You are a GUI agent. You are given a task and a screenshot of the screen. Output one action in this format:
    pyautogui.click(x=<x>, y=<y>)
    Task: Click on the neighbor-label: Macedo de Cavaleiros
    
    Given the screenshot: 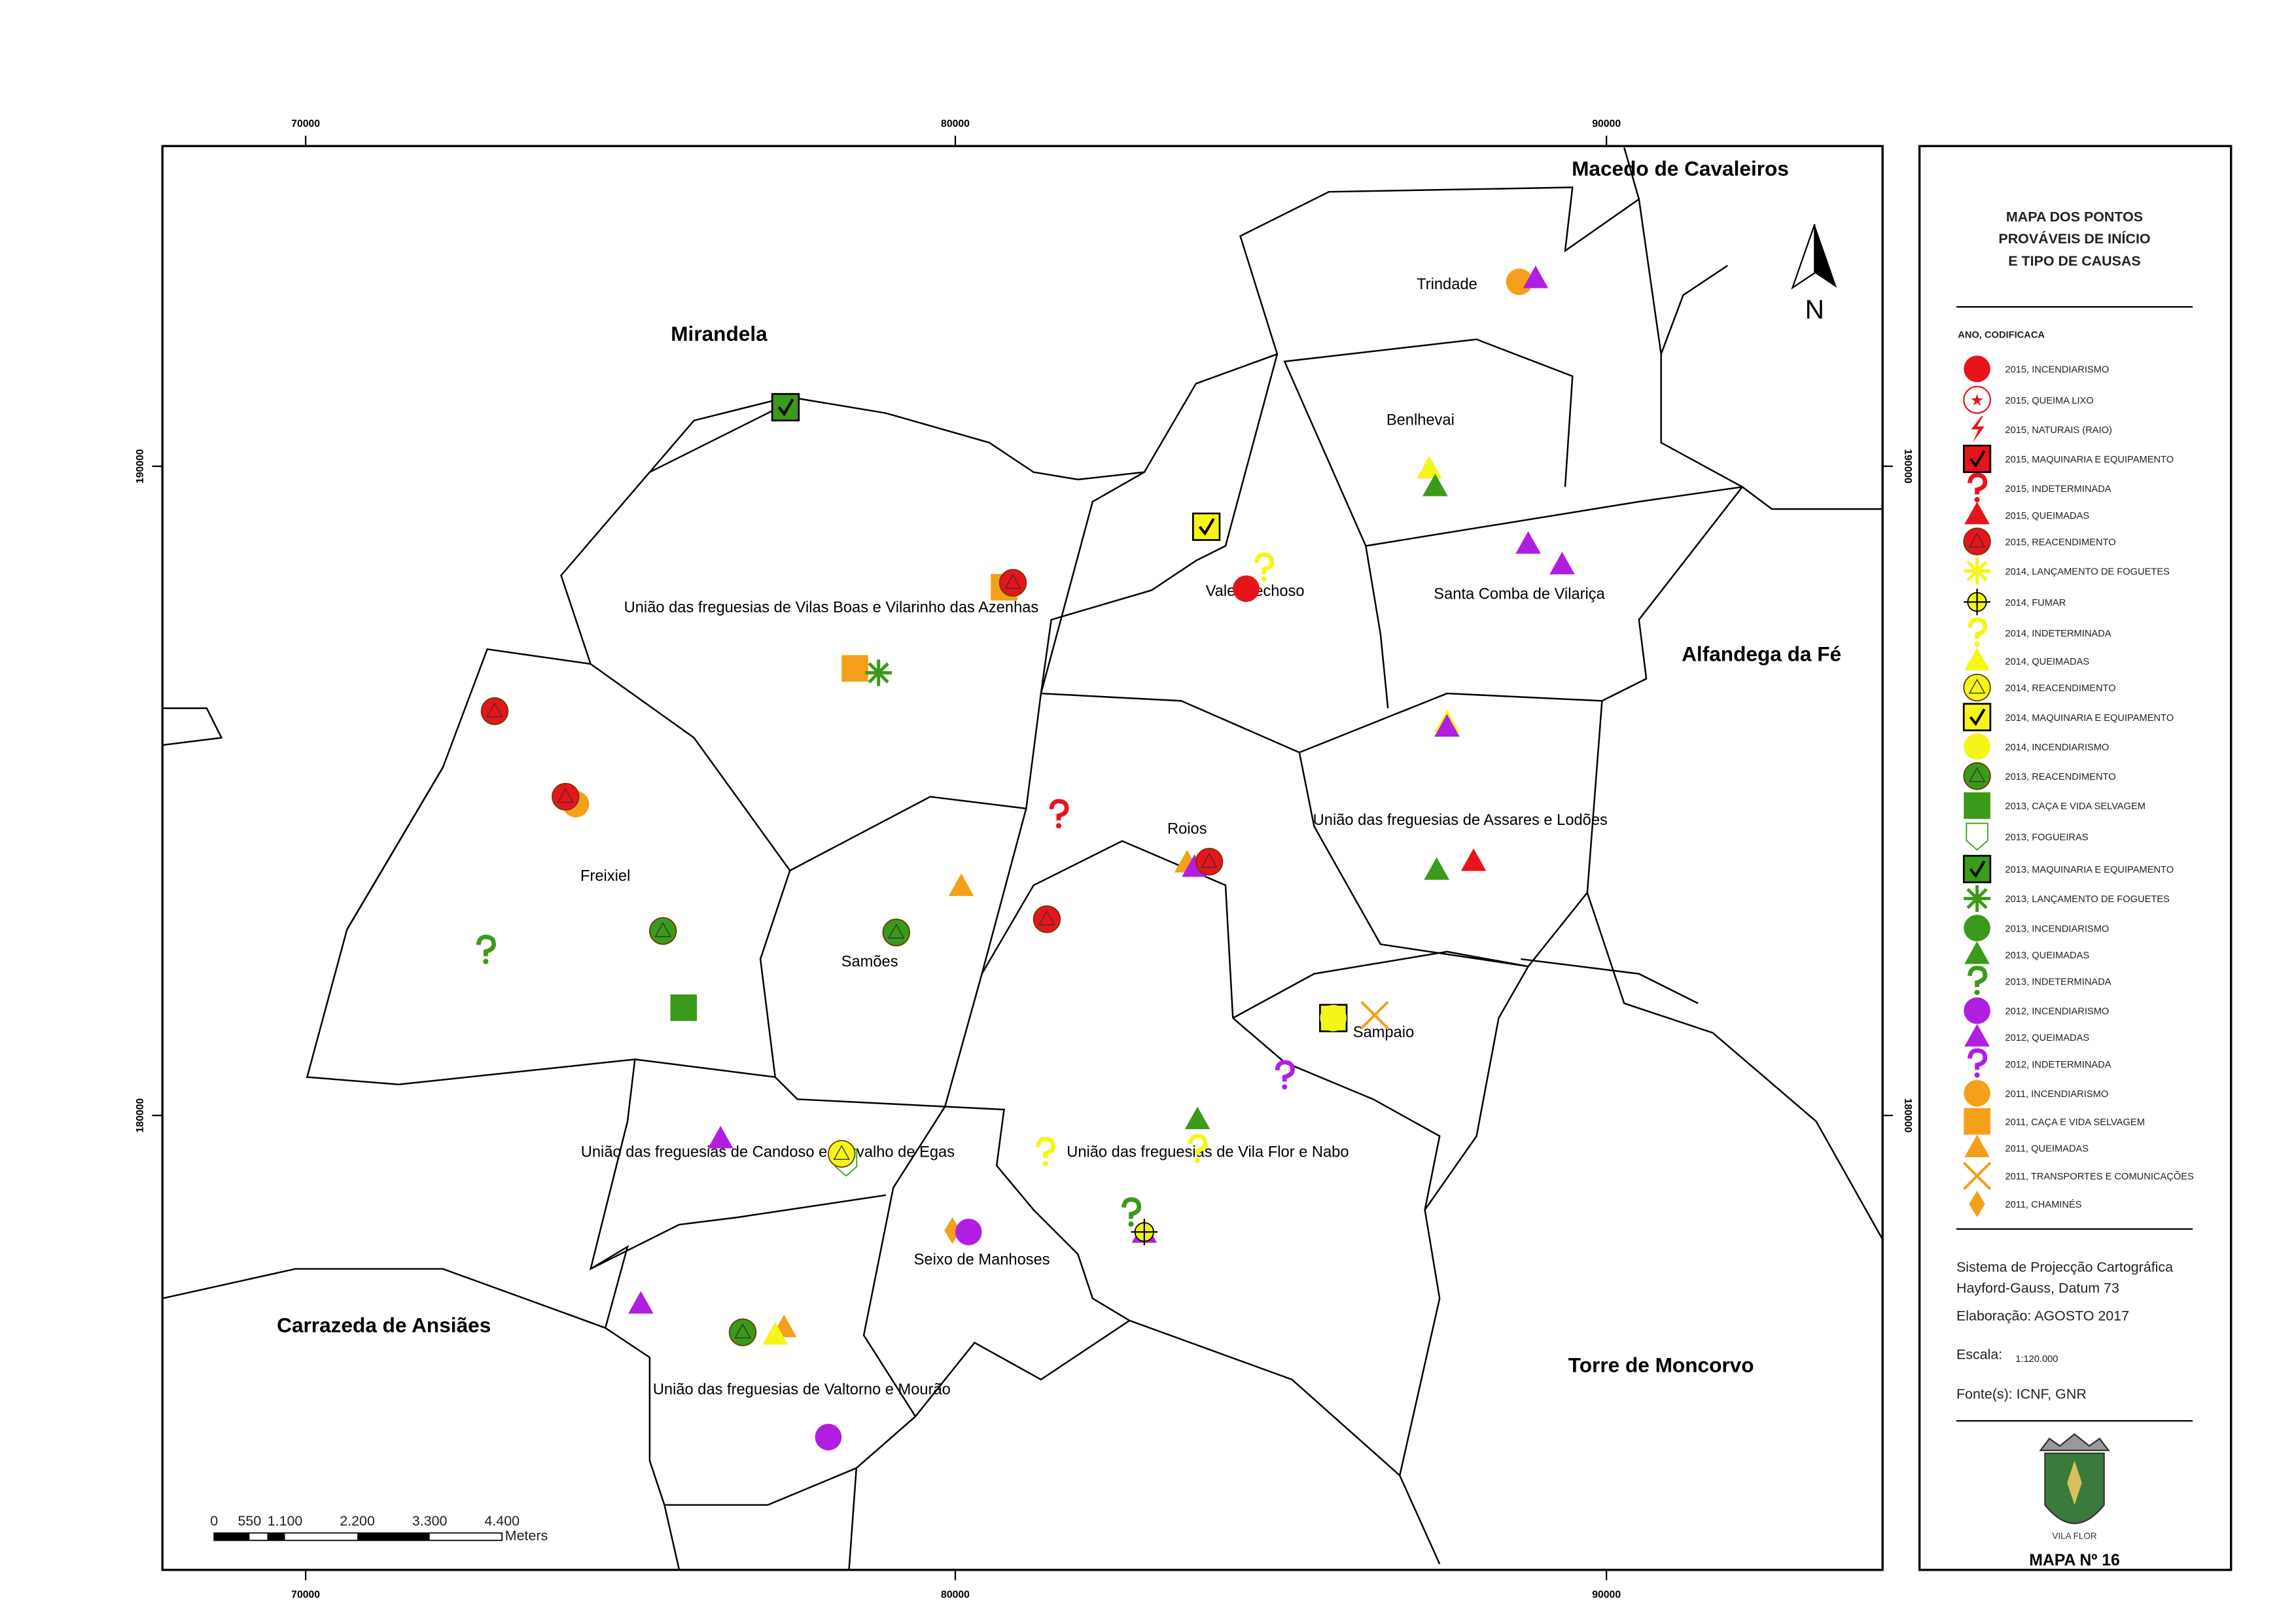 What is the action you would take?
    pyautogui.click(x=1680, y=168)
    